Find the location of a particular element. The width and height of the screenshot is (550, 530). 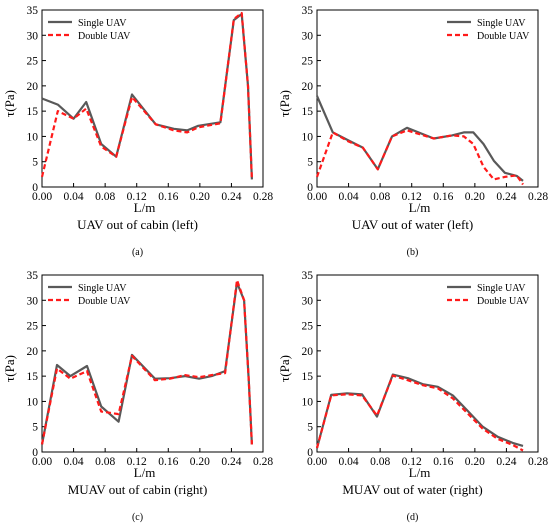

panel-label-c: (c) is located at coordinates (137, 517).